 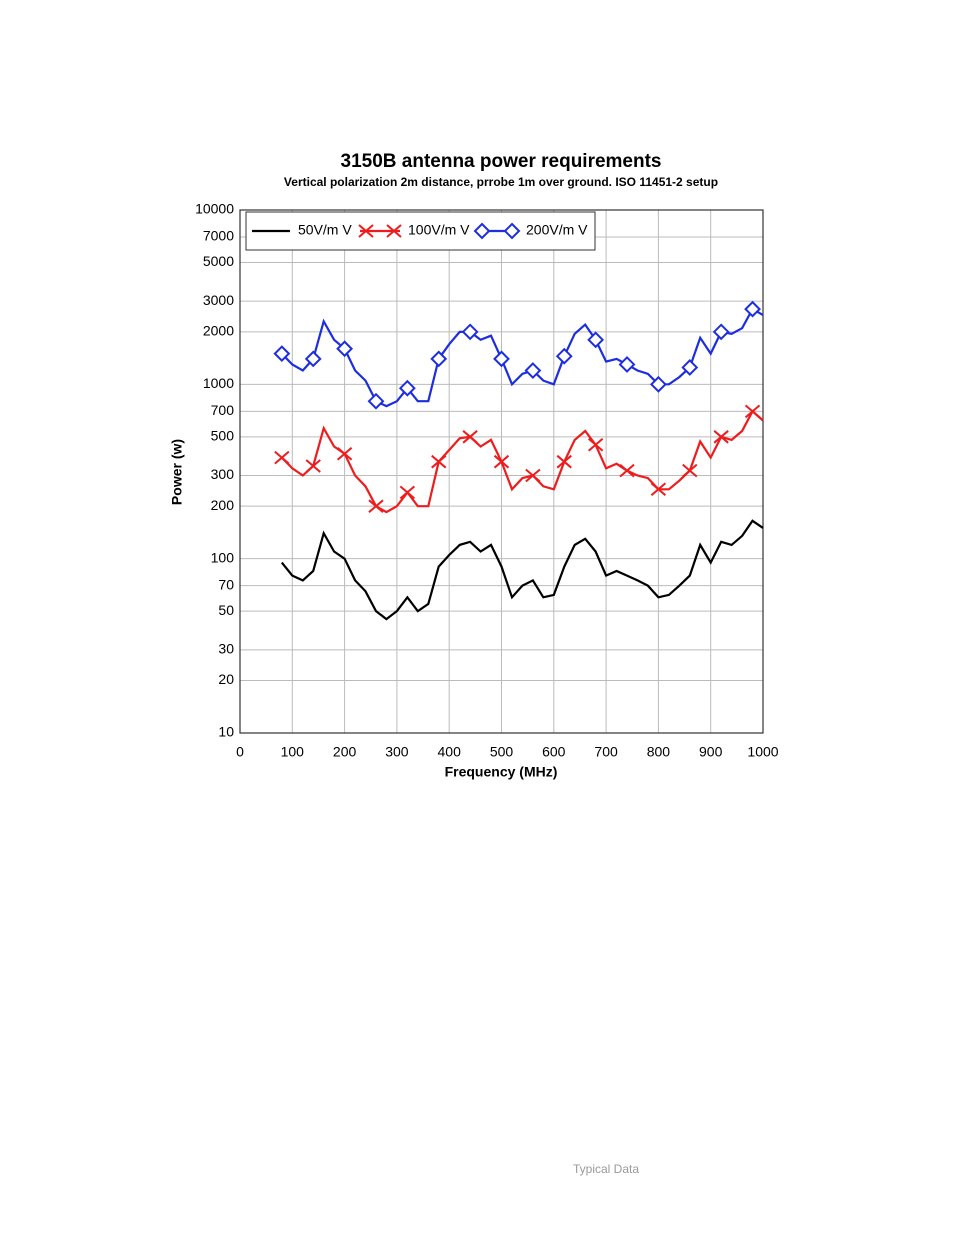 What do you see at coordinates (223, 474) in the screenshot?
I see `y-tick-label: 300` at bounding box center [223, 474].